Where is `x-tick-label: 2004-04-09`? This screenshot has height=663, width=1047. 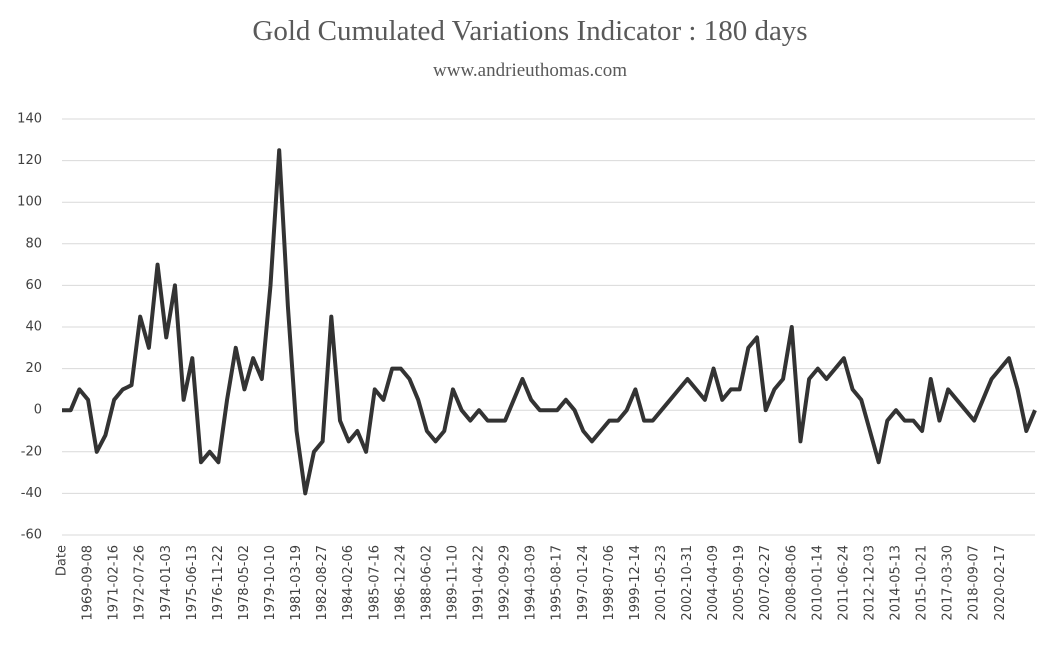 x-tick-label: 2004-04-09 is located at coordinates (713, 583).